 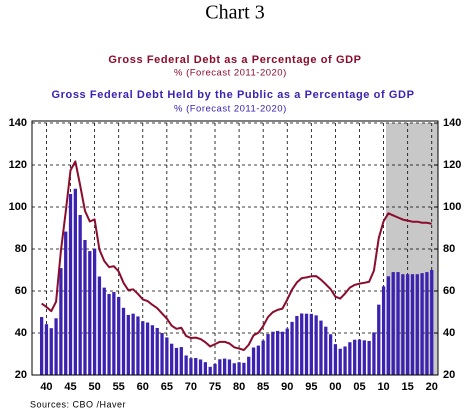 I want to click on x-tick-label: 45, so click(x=70, y=387).